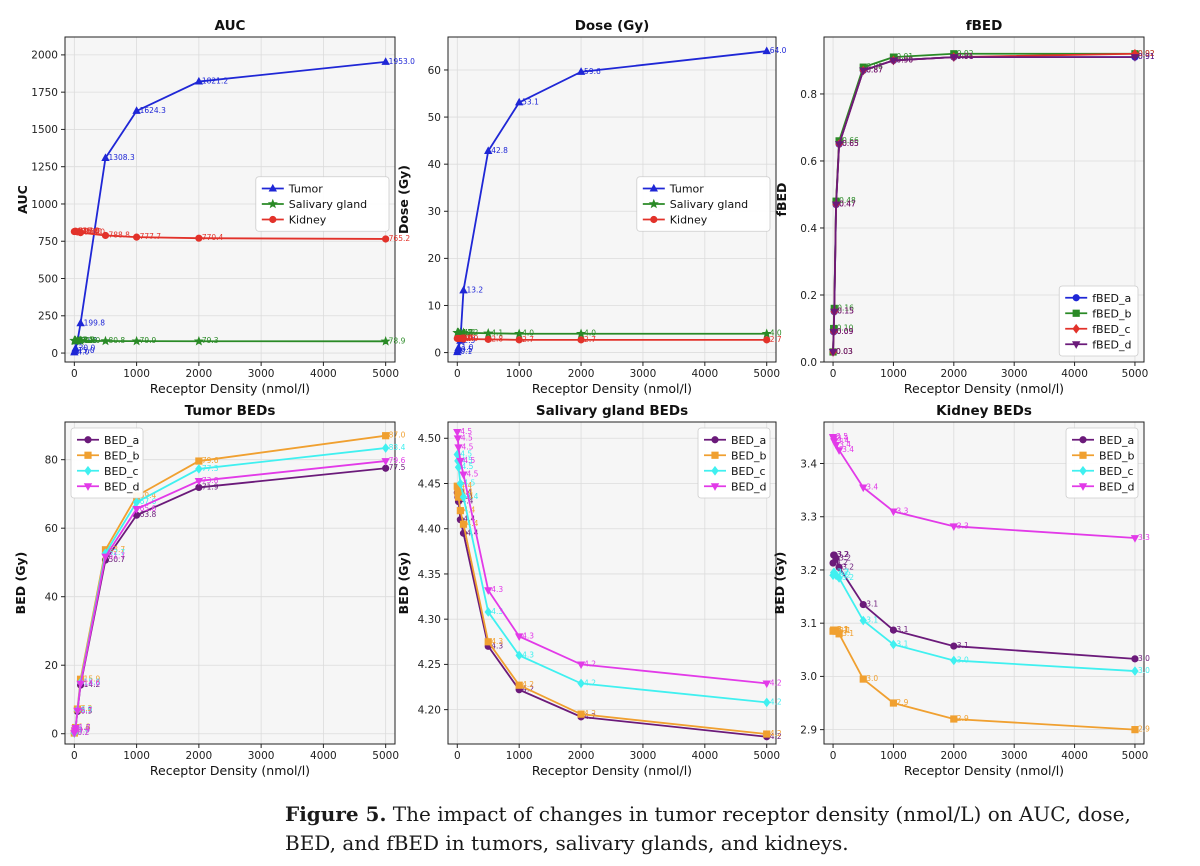 This screenshot has width=1200, height=866. What do you see at coordinates (620, 201) in the screenshot?
I see `series-group: 0.10.51.02.5 13.2 42.8 53.1 59.6 64.0` at bounding box center [620, 201].